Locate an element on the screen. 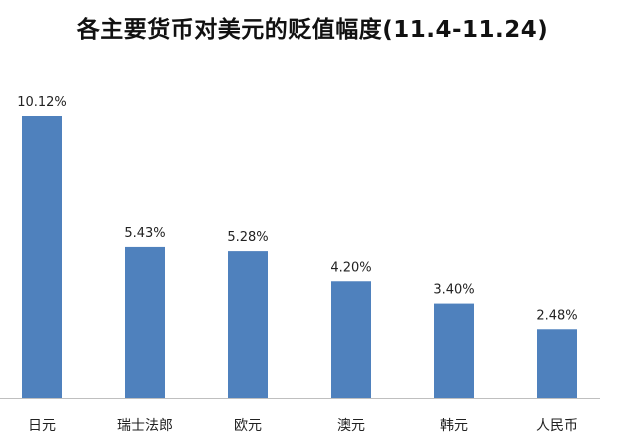 The width and height of the screenshot is (625, 445). data-label-2: 5.28% is located at coordinates (247, 237).